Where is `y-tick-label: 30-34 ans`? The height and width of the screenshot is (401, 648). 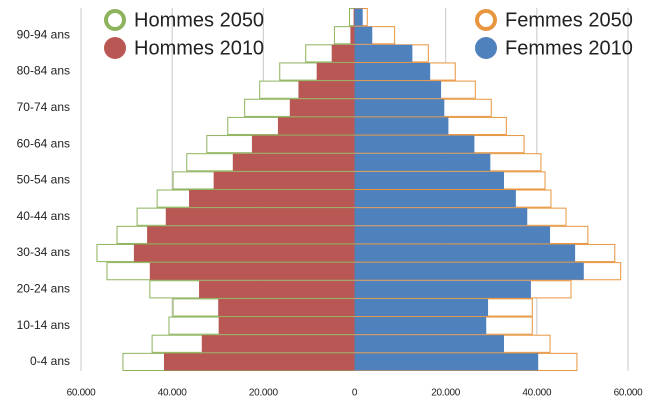 y-tick-label: 30-34 ans is located at coordinates (43, 252).